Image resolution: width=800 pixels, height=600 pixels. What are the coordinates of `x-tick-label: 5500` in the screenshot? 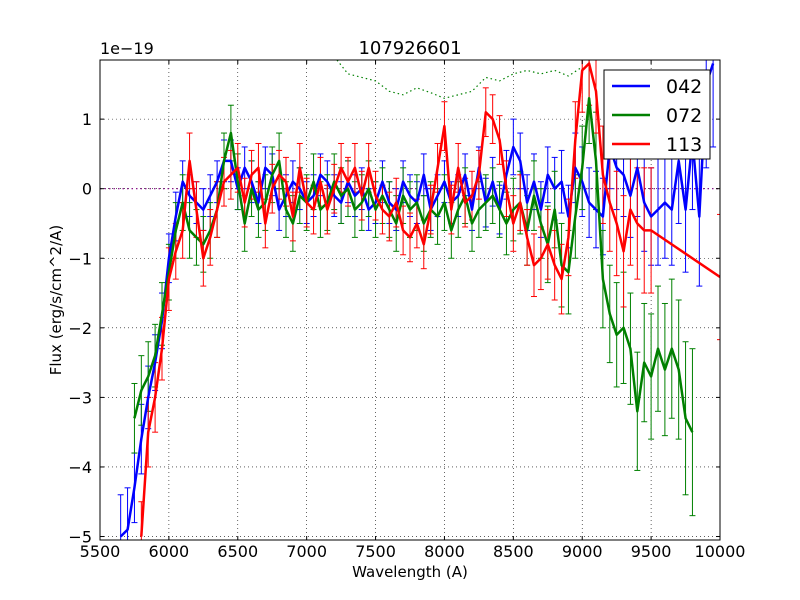 It's located at (100, 551).